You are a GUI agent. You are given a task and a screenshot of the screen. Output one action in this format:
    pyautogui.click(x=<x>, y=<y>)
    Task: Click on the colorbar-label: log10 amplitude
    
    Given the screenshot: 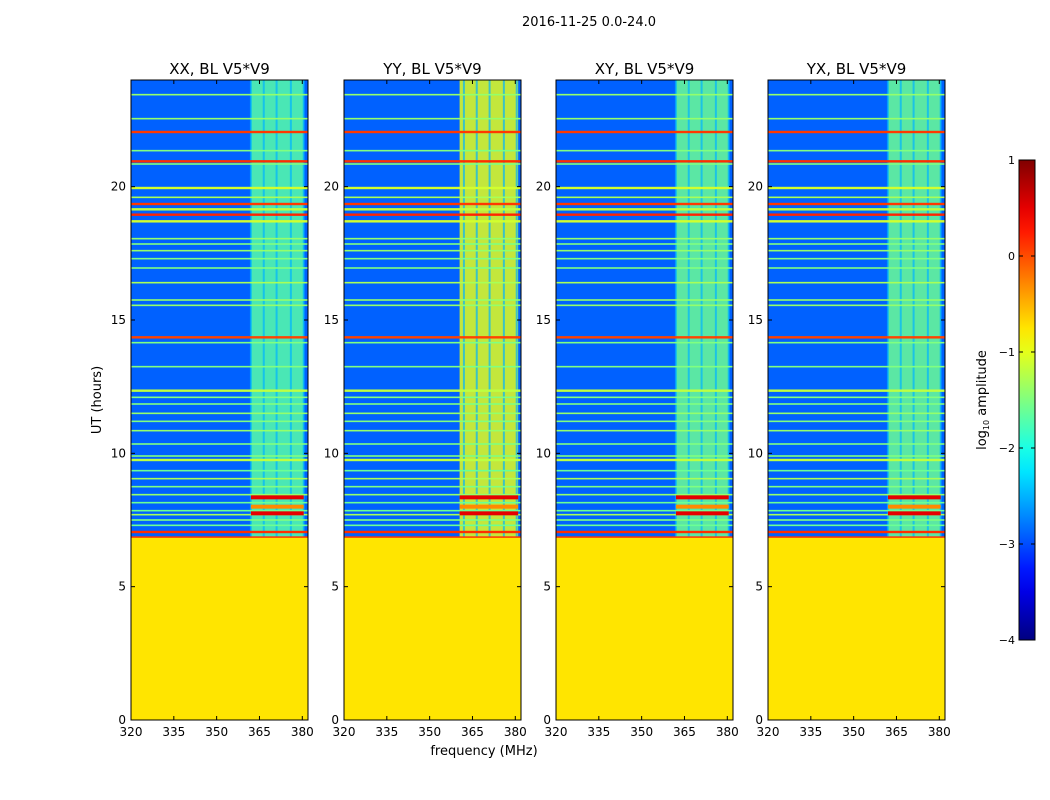 What is the action you would take?
    pyautogui.click(x=983, y=400)
    